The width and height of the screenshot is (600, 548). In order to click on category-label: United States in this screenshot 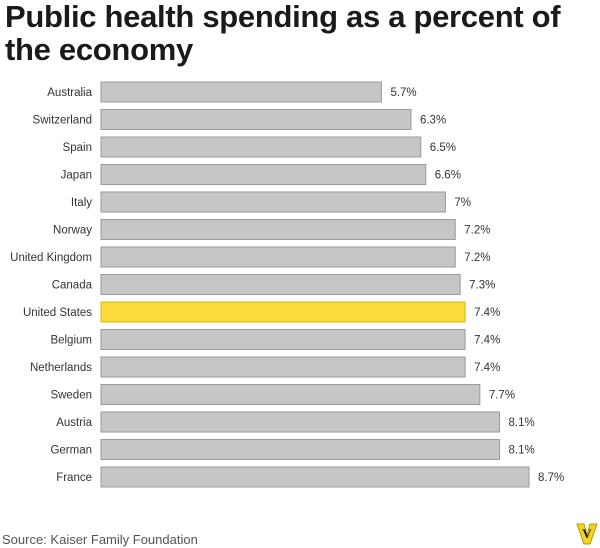, I will do `click(57, 313)`.